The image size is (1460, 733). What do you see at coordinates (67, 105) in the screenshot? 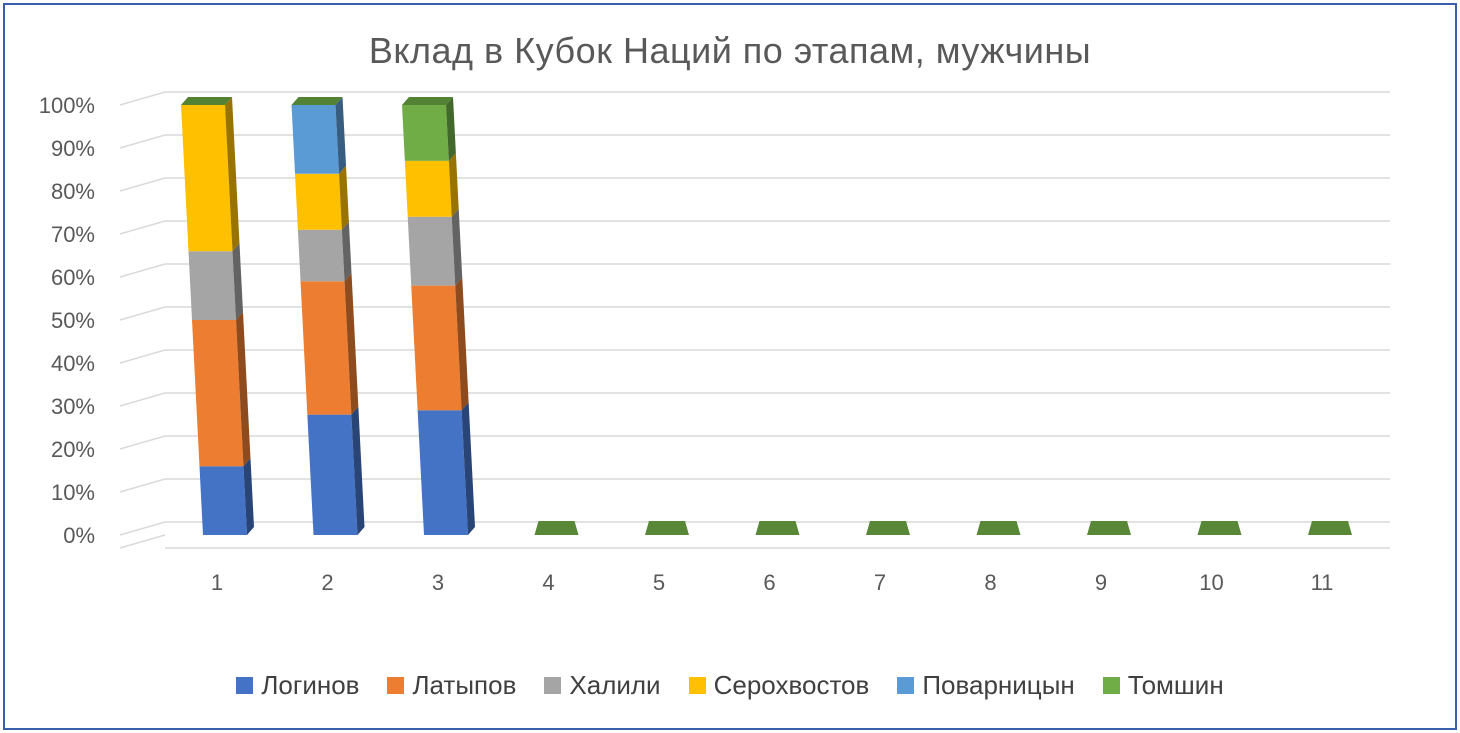
I see `y-tick-label: 100%` at bounding box center [67, 105].